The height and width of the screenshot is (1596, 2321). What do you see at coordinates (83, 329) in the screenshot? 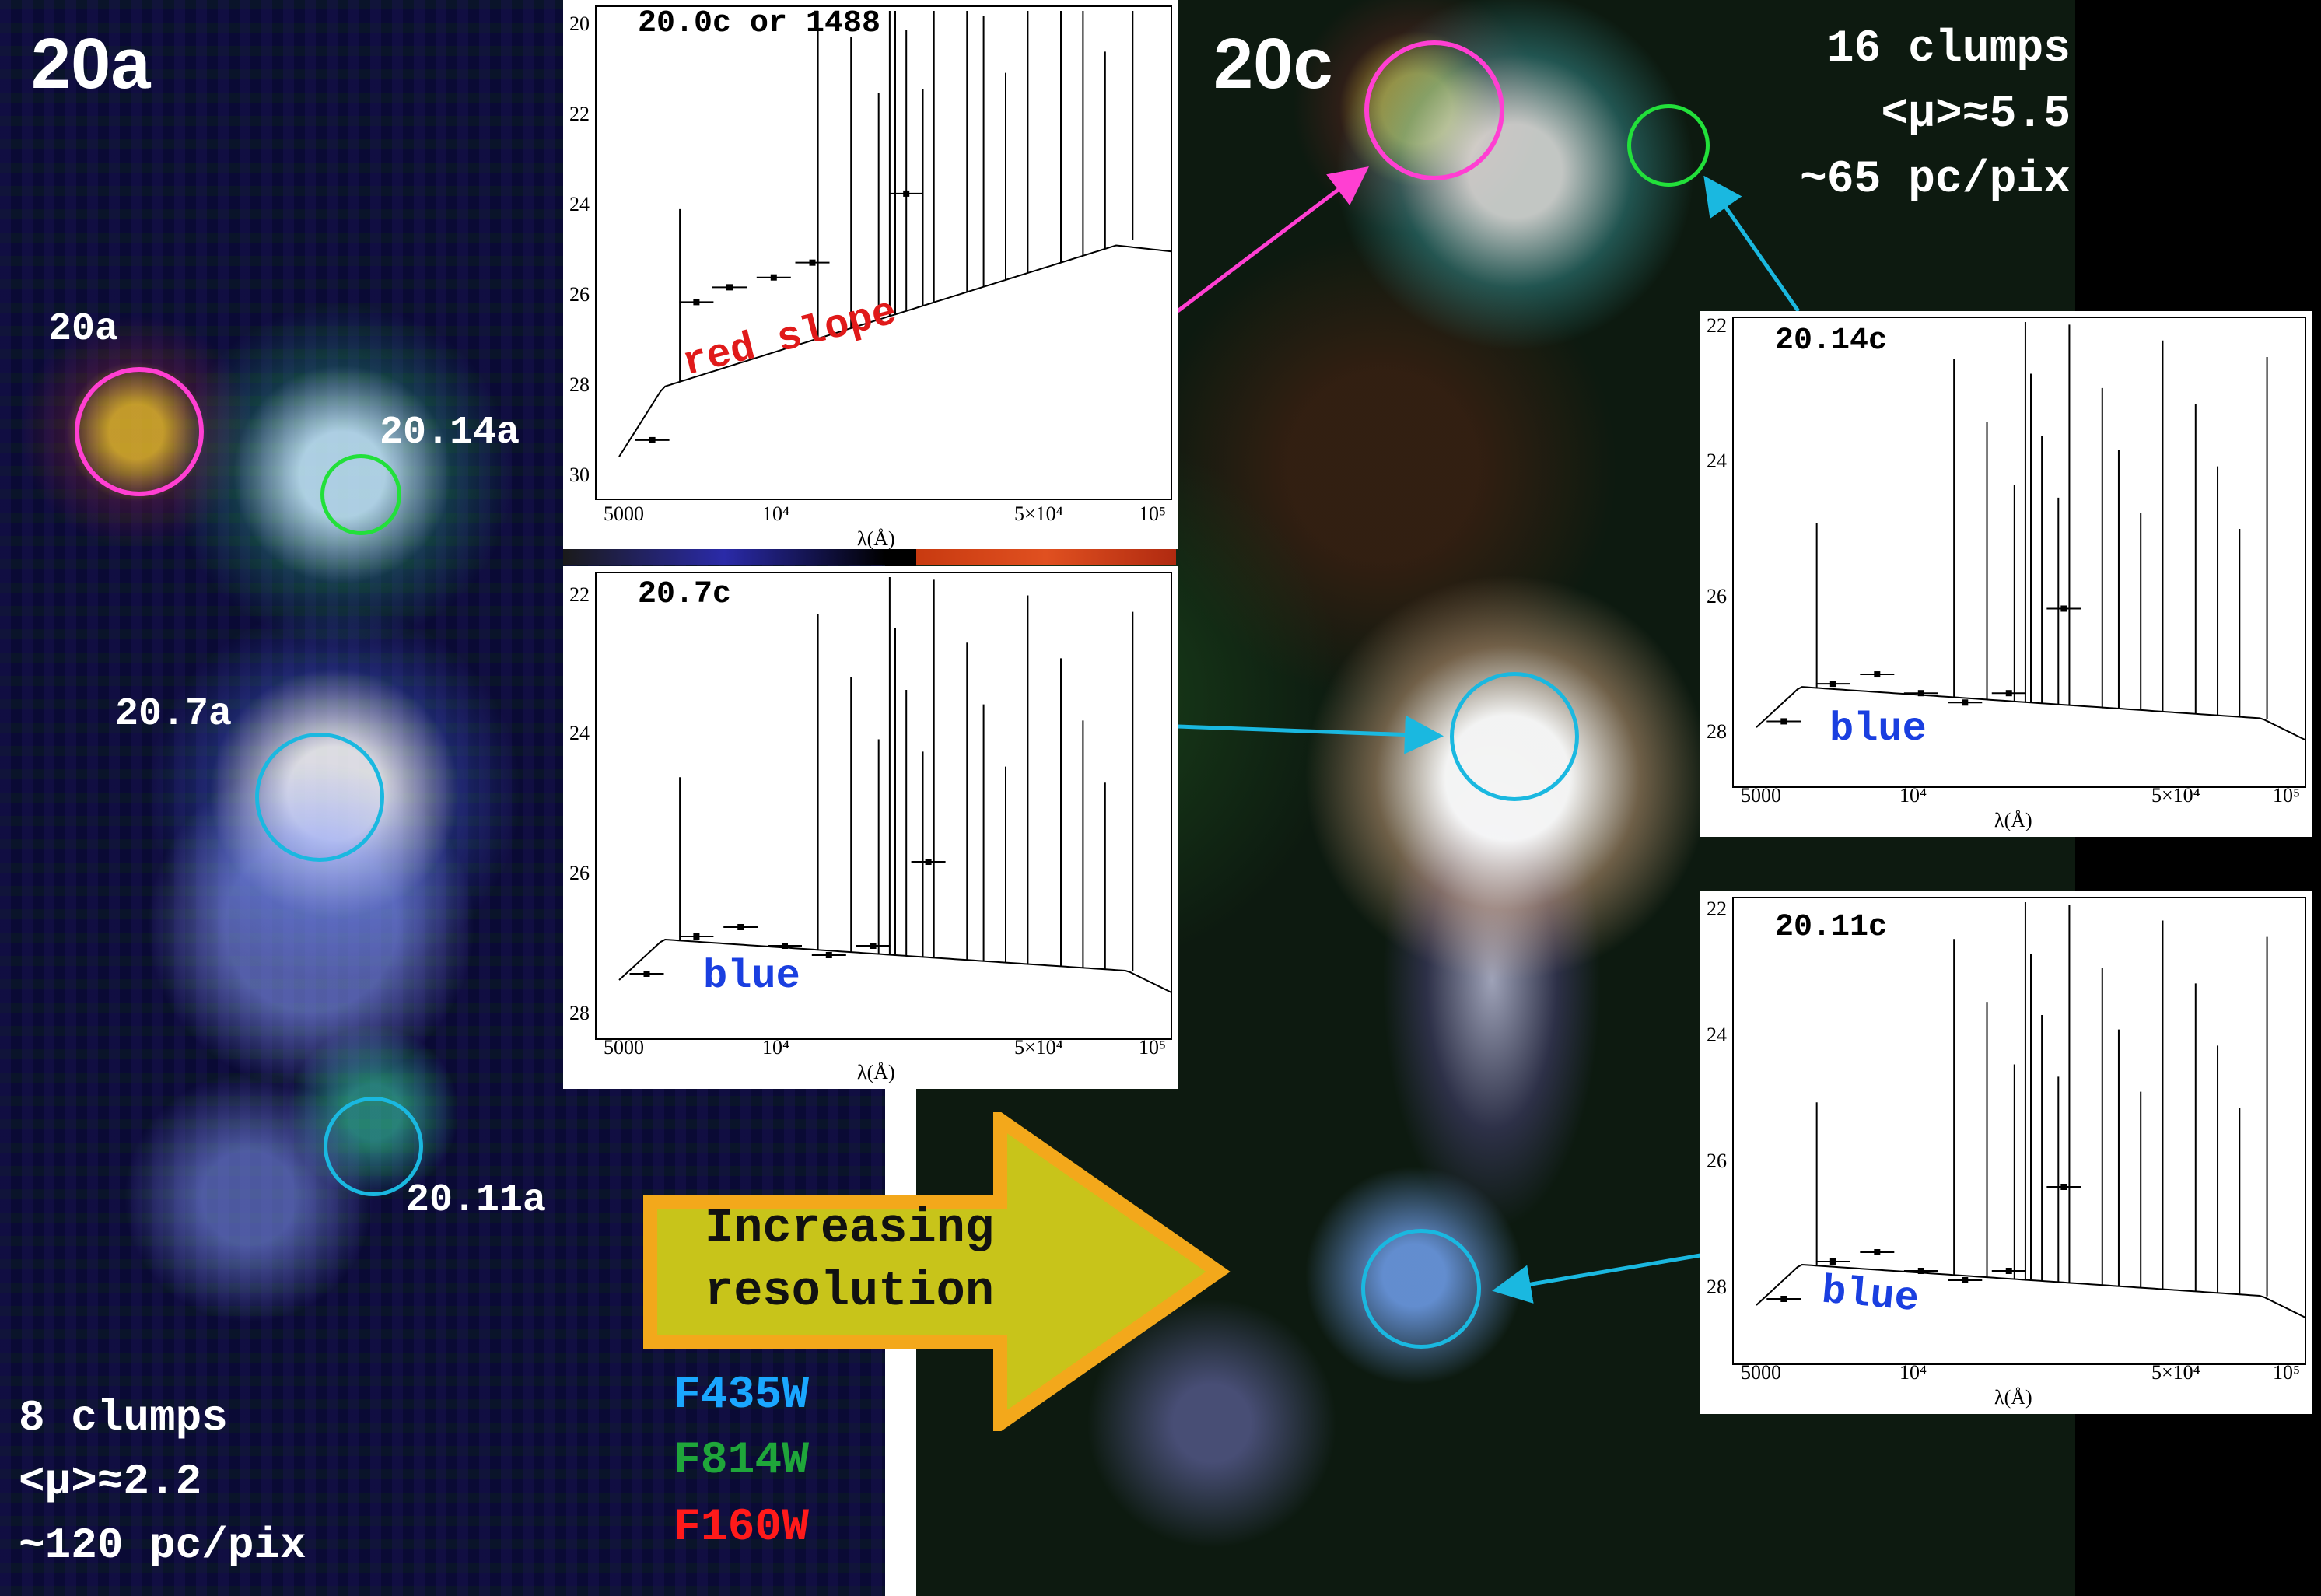
I see `clump-label-20a: 20a` at bounding box center [83, 329].